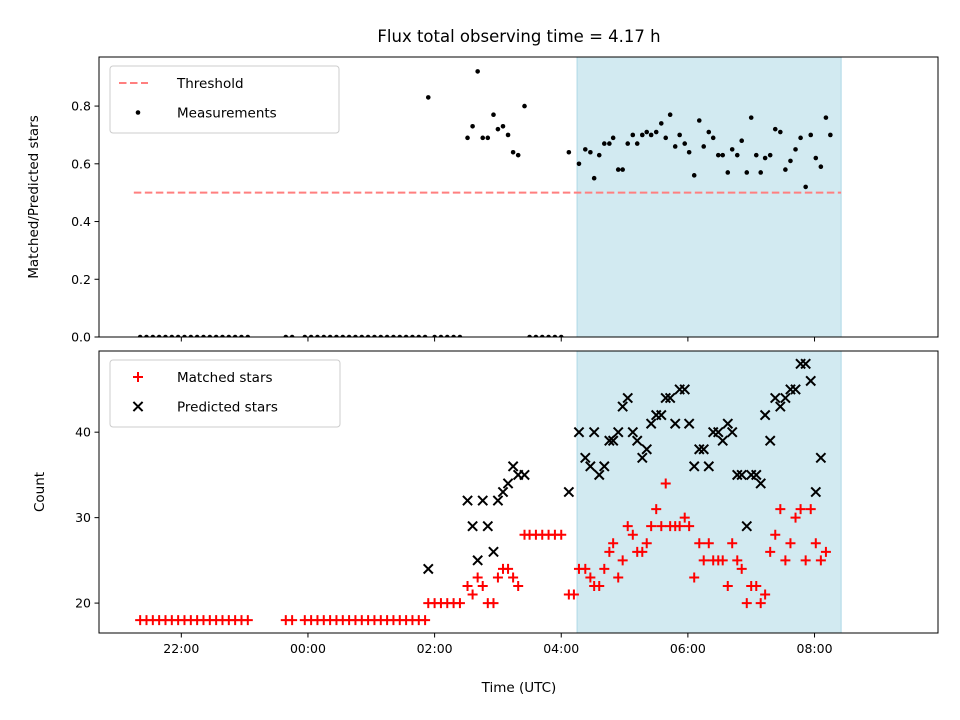 The width and height of the screenshot is (960, 720). What do you see at coordinates (709, 492) in the screenshot?
I see `bottom-observing-window` at bounding box center [709, 492].